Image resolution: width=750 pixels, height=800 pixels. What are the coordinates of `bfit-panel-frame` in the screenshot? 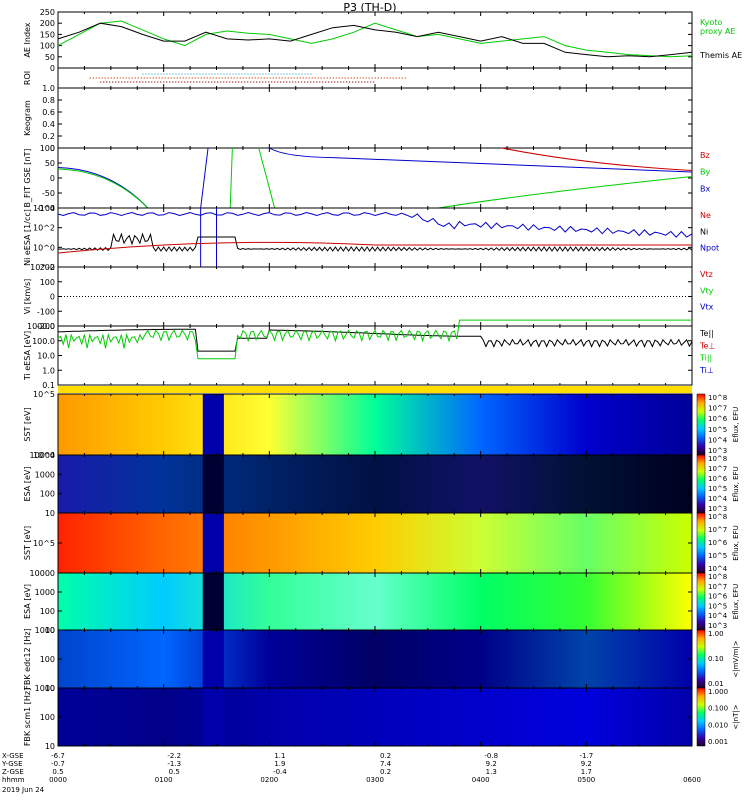 It's located at (375, 178).